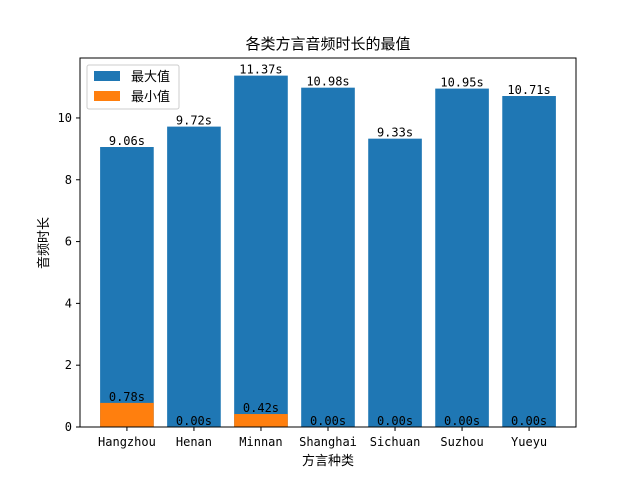 The image size is (640, 480). What do you see at coordinates (461, 442) in the screenshot?
I see `x-tick-label: Suzhou` at bounding box center [461, 442].